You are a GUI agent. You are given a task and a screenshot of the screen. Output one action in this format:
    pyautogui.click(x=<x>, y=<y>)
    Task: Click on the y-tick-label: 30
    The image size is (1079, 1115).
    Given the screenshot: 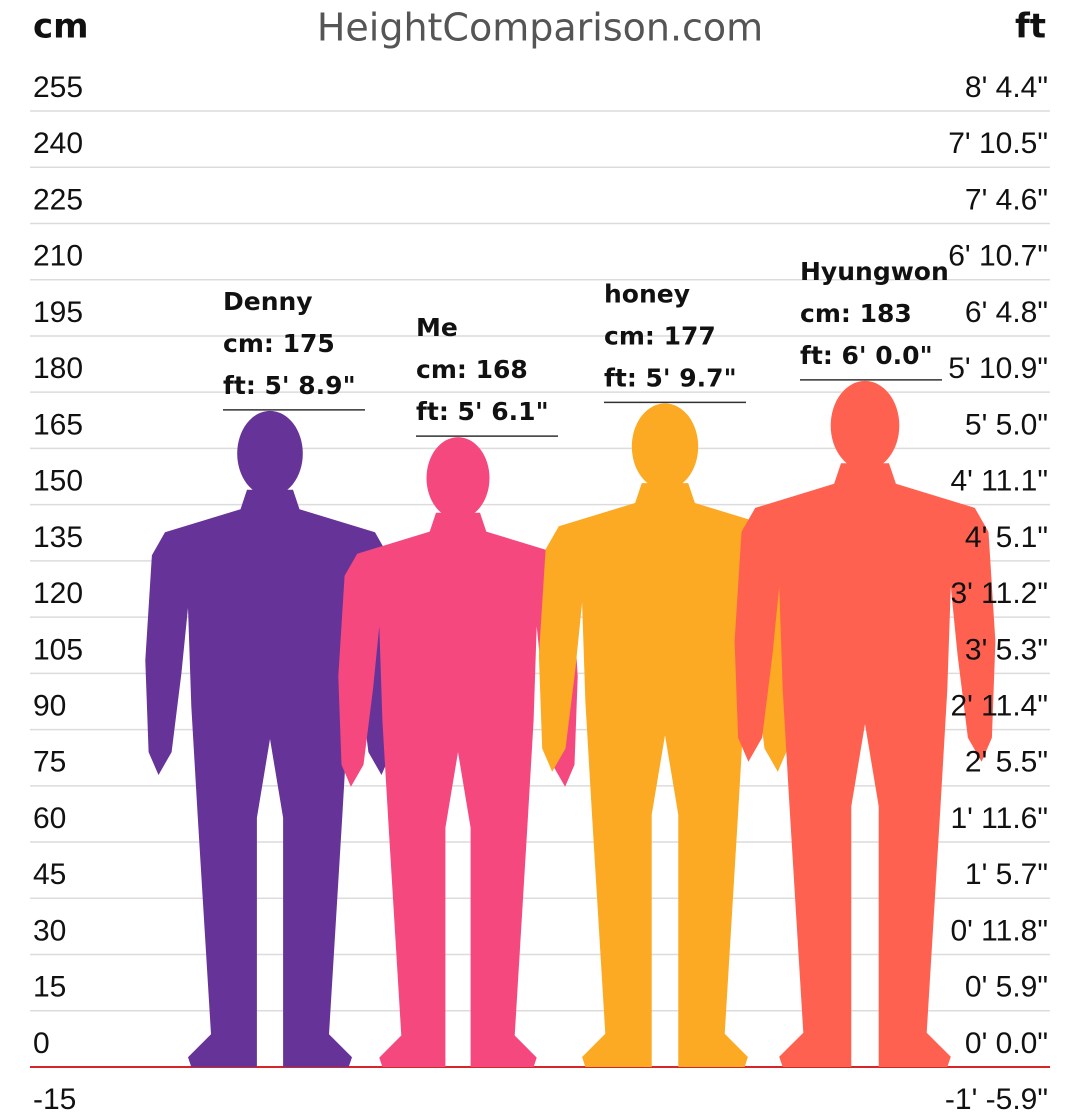 What is the action you would take?
    pyautogui.click(x=49, y=930)
    